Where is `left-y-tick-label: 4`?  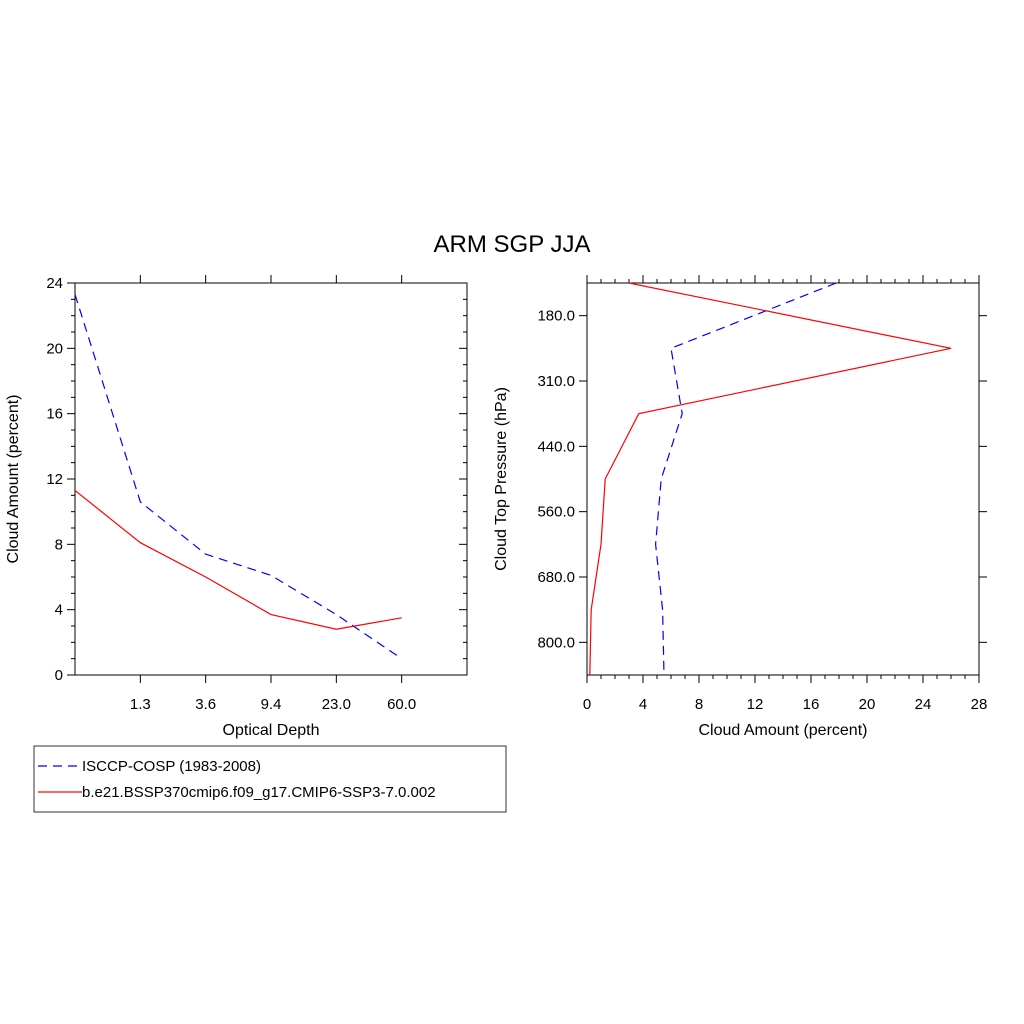
left-y-tick-label: 4 is located at coordinates (59, 610).